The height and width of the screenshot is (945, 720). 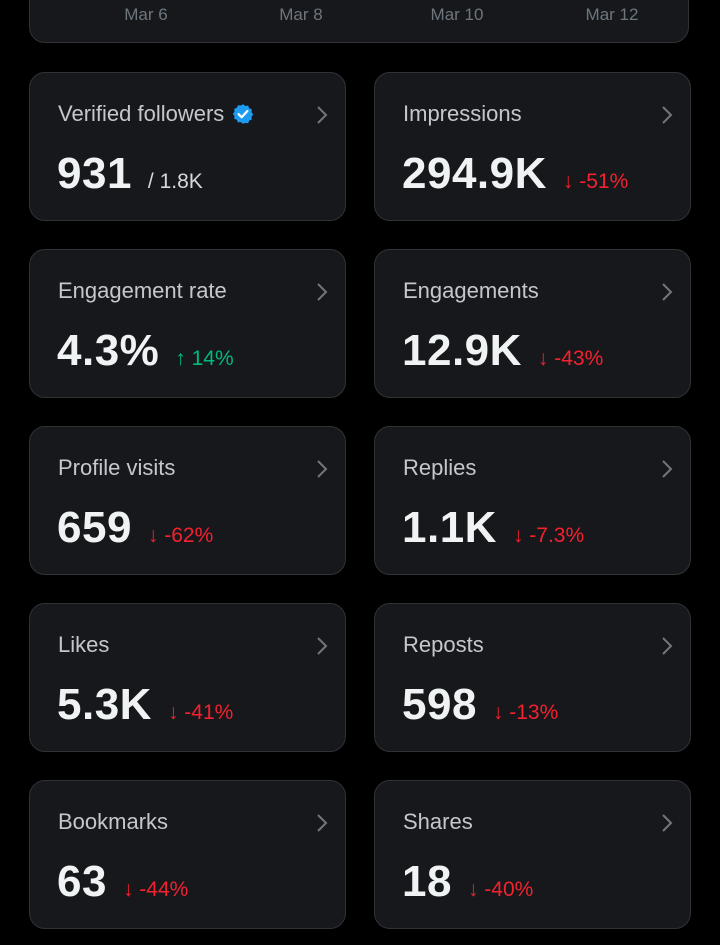 What do you see at coordinates (474, 173) in the screenshot?
I see `metric-value: 294.9K` at bounding box center [474, 173].